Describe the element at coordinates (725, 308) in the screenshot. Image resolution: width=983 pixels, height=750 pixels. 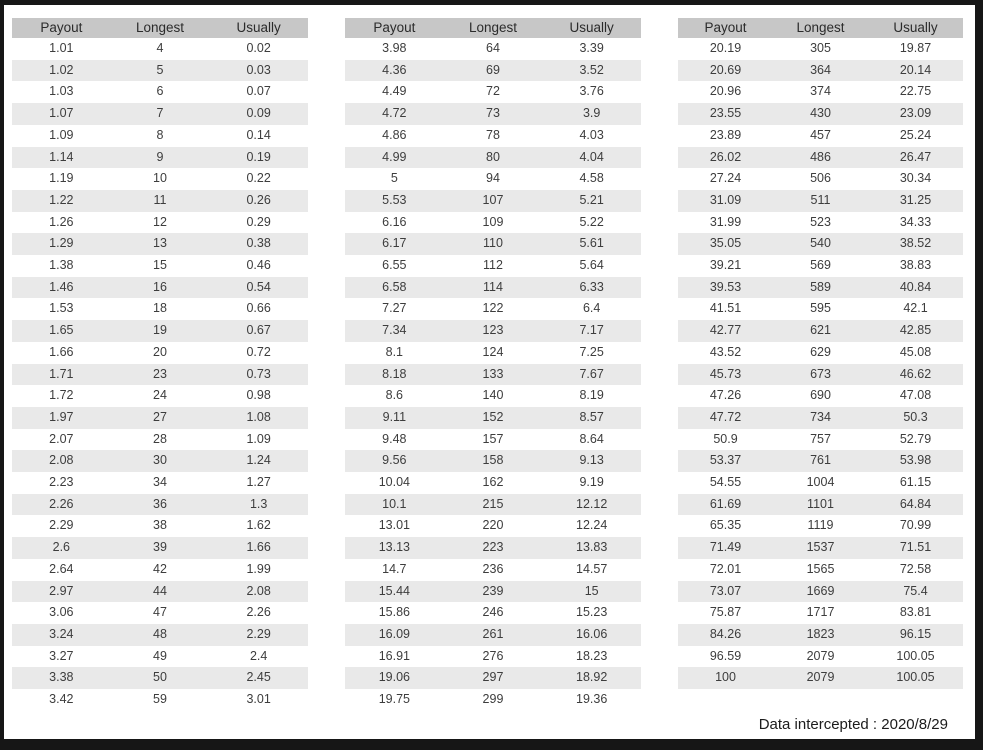
I see `table-cell: 41.51` at that location.